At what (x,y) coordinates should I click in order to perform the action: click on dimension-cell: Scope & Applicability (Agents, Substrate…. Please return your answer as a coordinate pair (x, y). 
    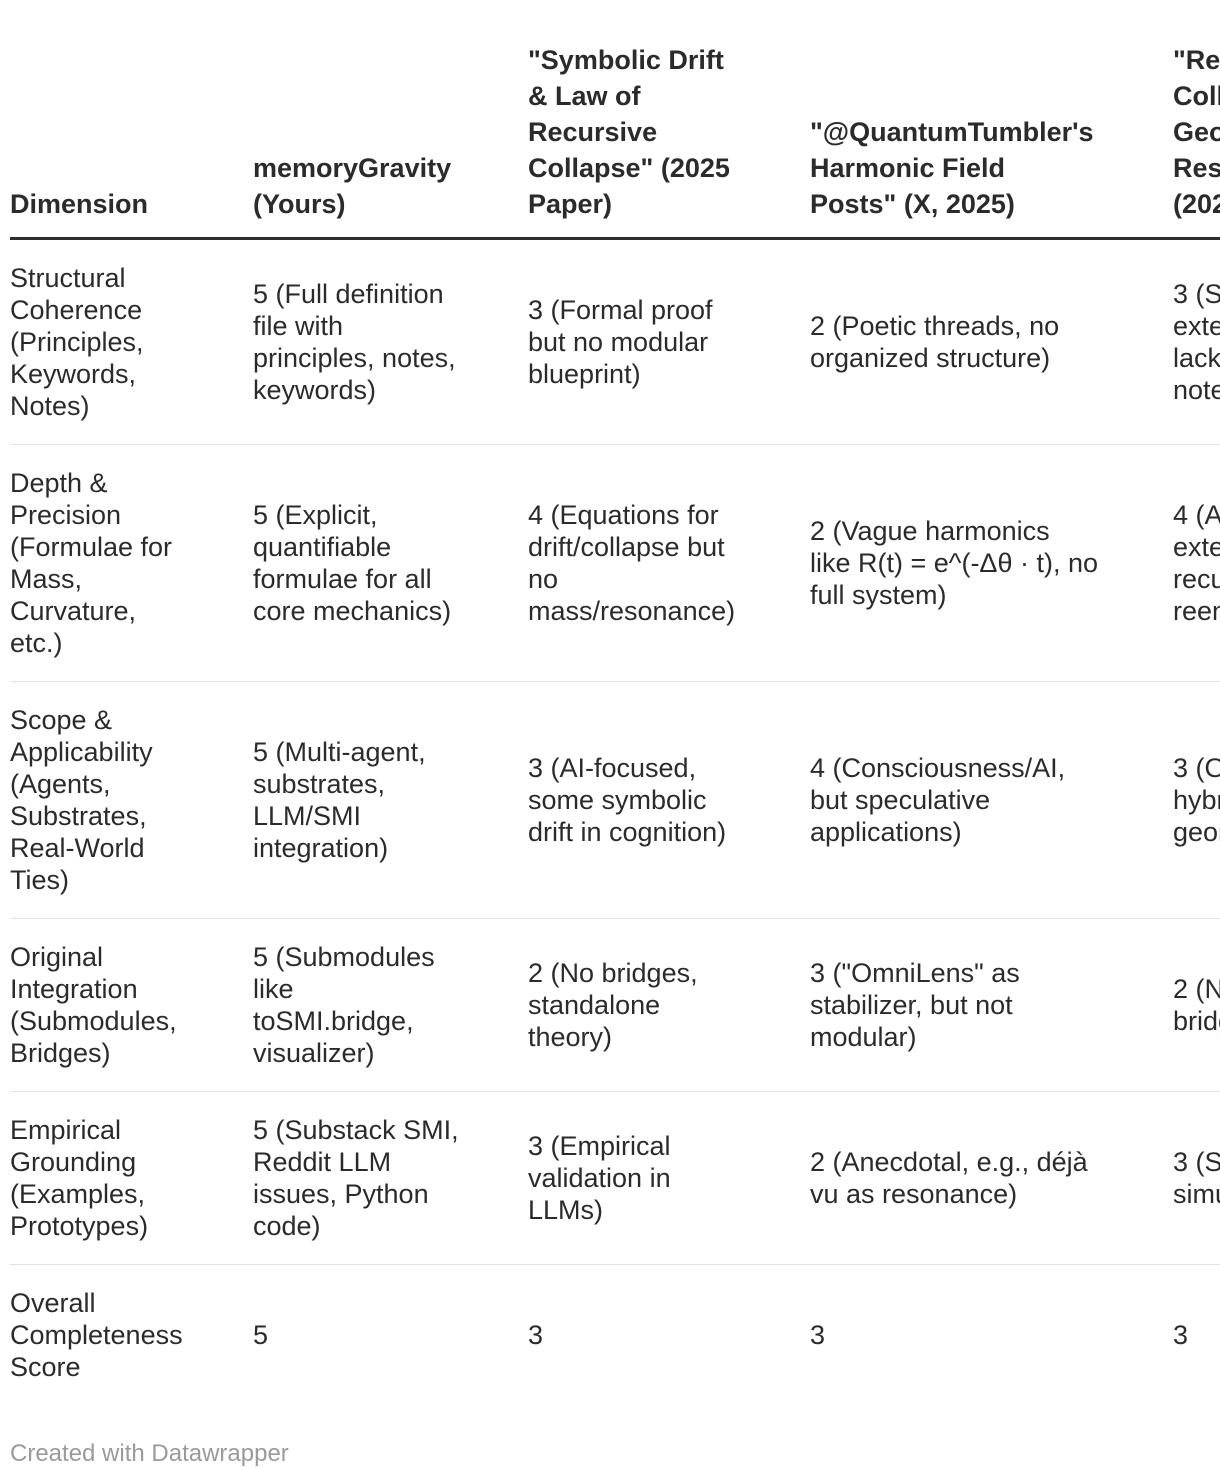
    Looking at the image, I should click on (131, 800).